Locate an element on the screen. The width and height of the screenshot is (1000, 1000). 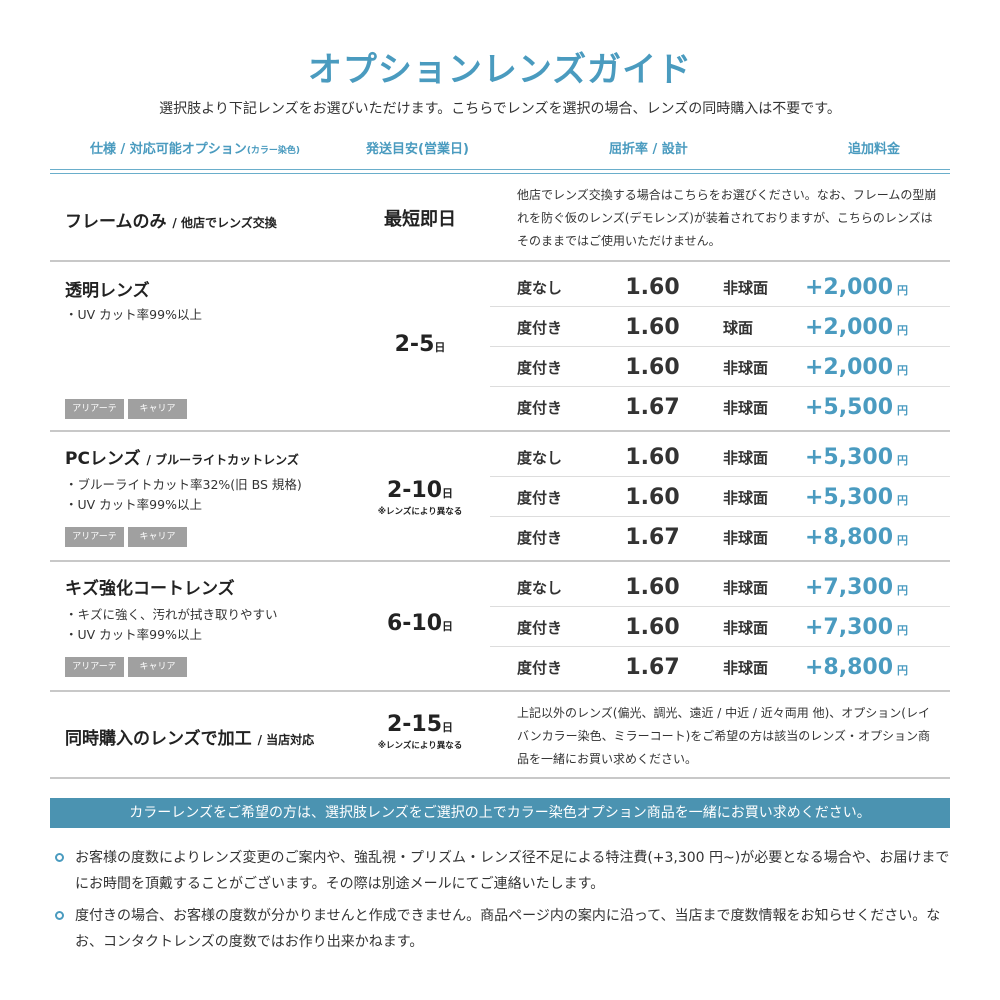
lens-group-days: 2-10日 ※レンズにより異なる is located at coordinates (420, 497).